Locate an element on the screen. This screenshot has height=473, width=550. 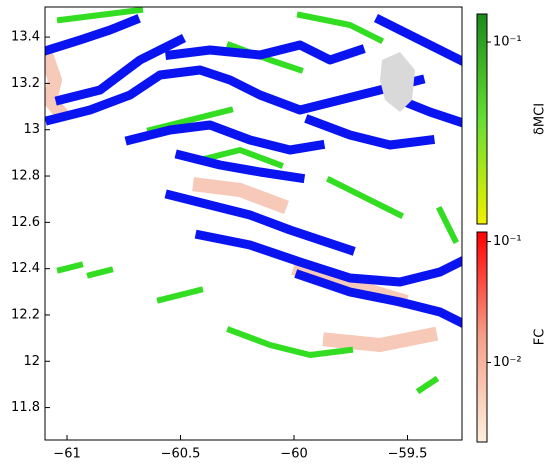
y-tick-label: 12.4 is located at coordinates (25, 268).